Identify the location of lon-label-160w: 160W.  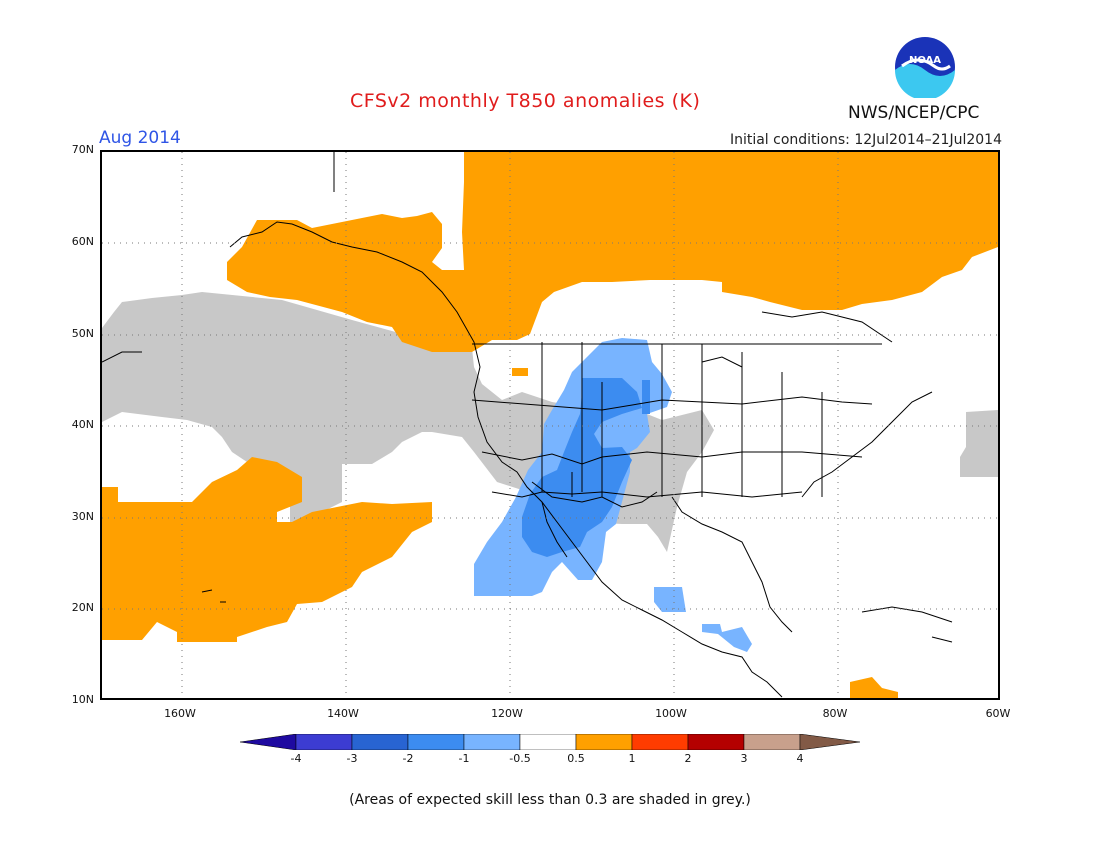
(180, 713).